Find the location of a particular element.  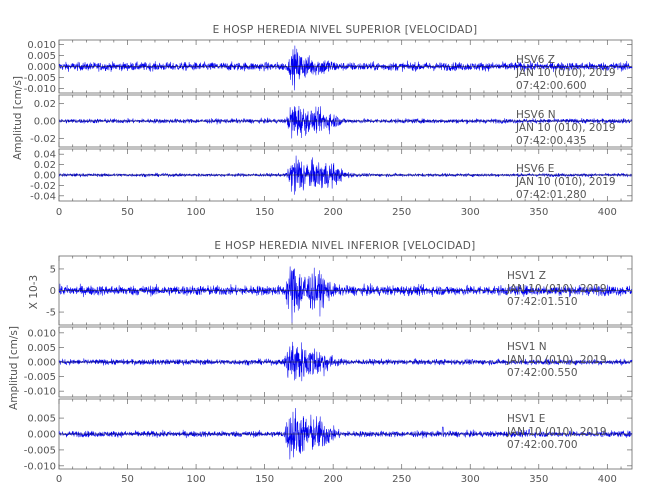

fig0-panel2-ytick-label: -0.04 is located at coordinates (43, 196).